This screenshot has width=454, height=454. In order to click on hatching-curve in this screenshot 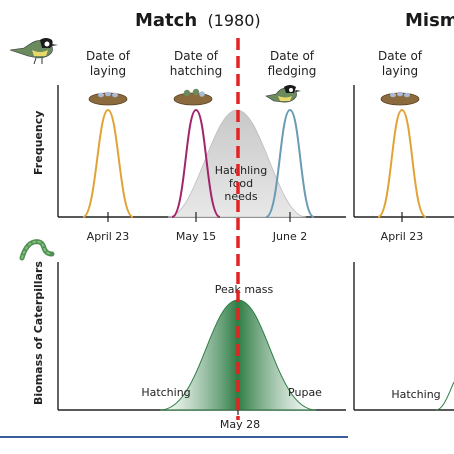, I will do `click(196, 163)`.